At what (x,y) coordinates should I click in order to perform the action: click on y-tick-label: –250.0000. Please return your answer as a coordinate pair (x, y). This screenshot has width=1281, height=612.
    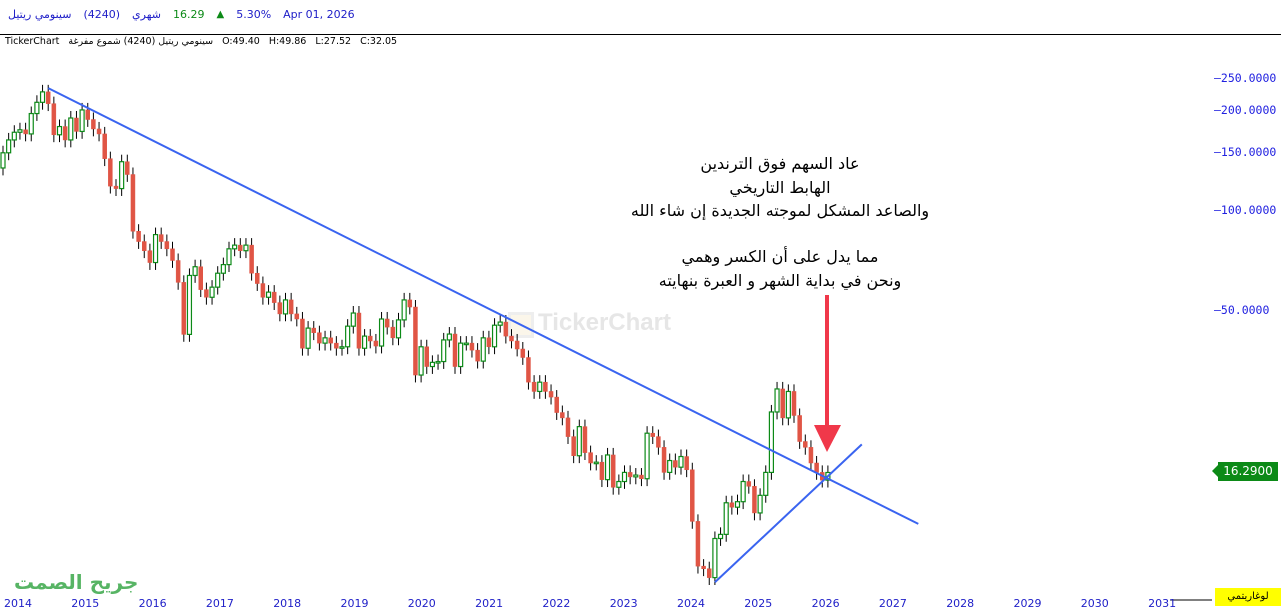
    Looking at the image, I should click on (1245, 78).